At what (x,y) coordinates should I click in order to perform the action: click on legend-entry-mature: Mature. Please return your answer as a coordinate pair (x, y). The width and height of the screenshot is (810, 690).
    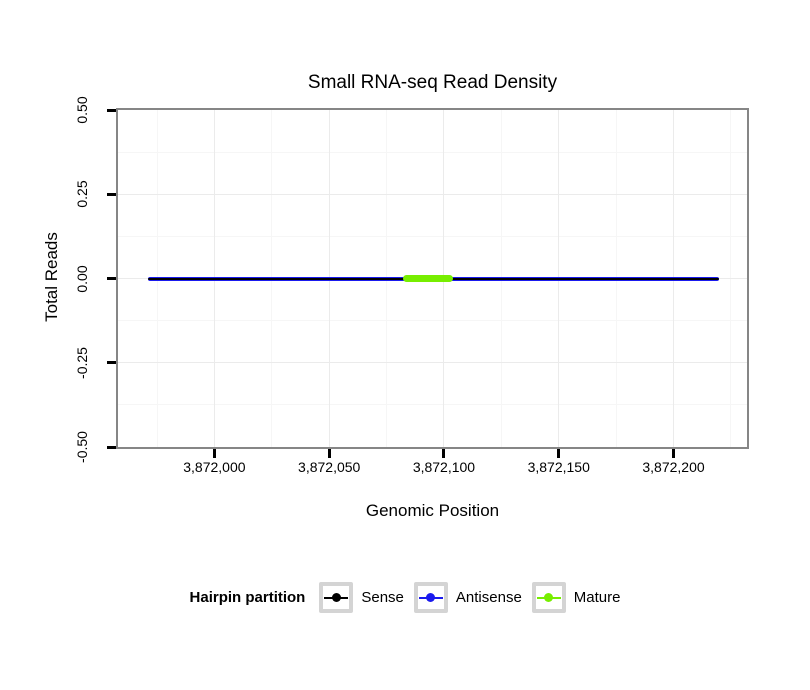
    Looking at the image, I should click on (576, 597).